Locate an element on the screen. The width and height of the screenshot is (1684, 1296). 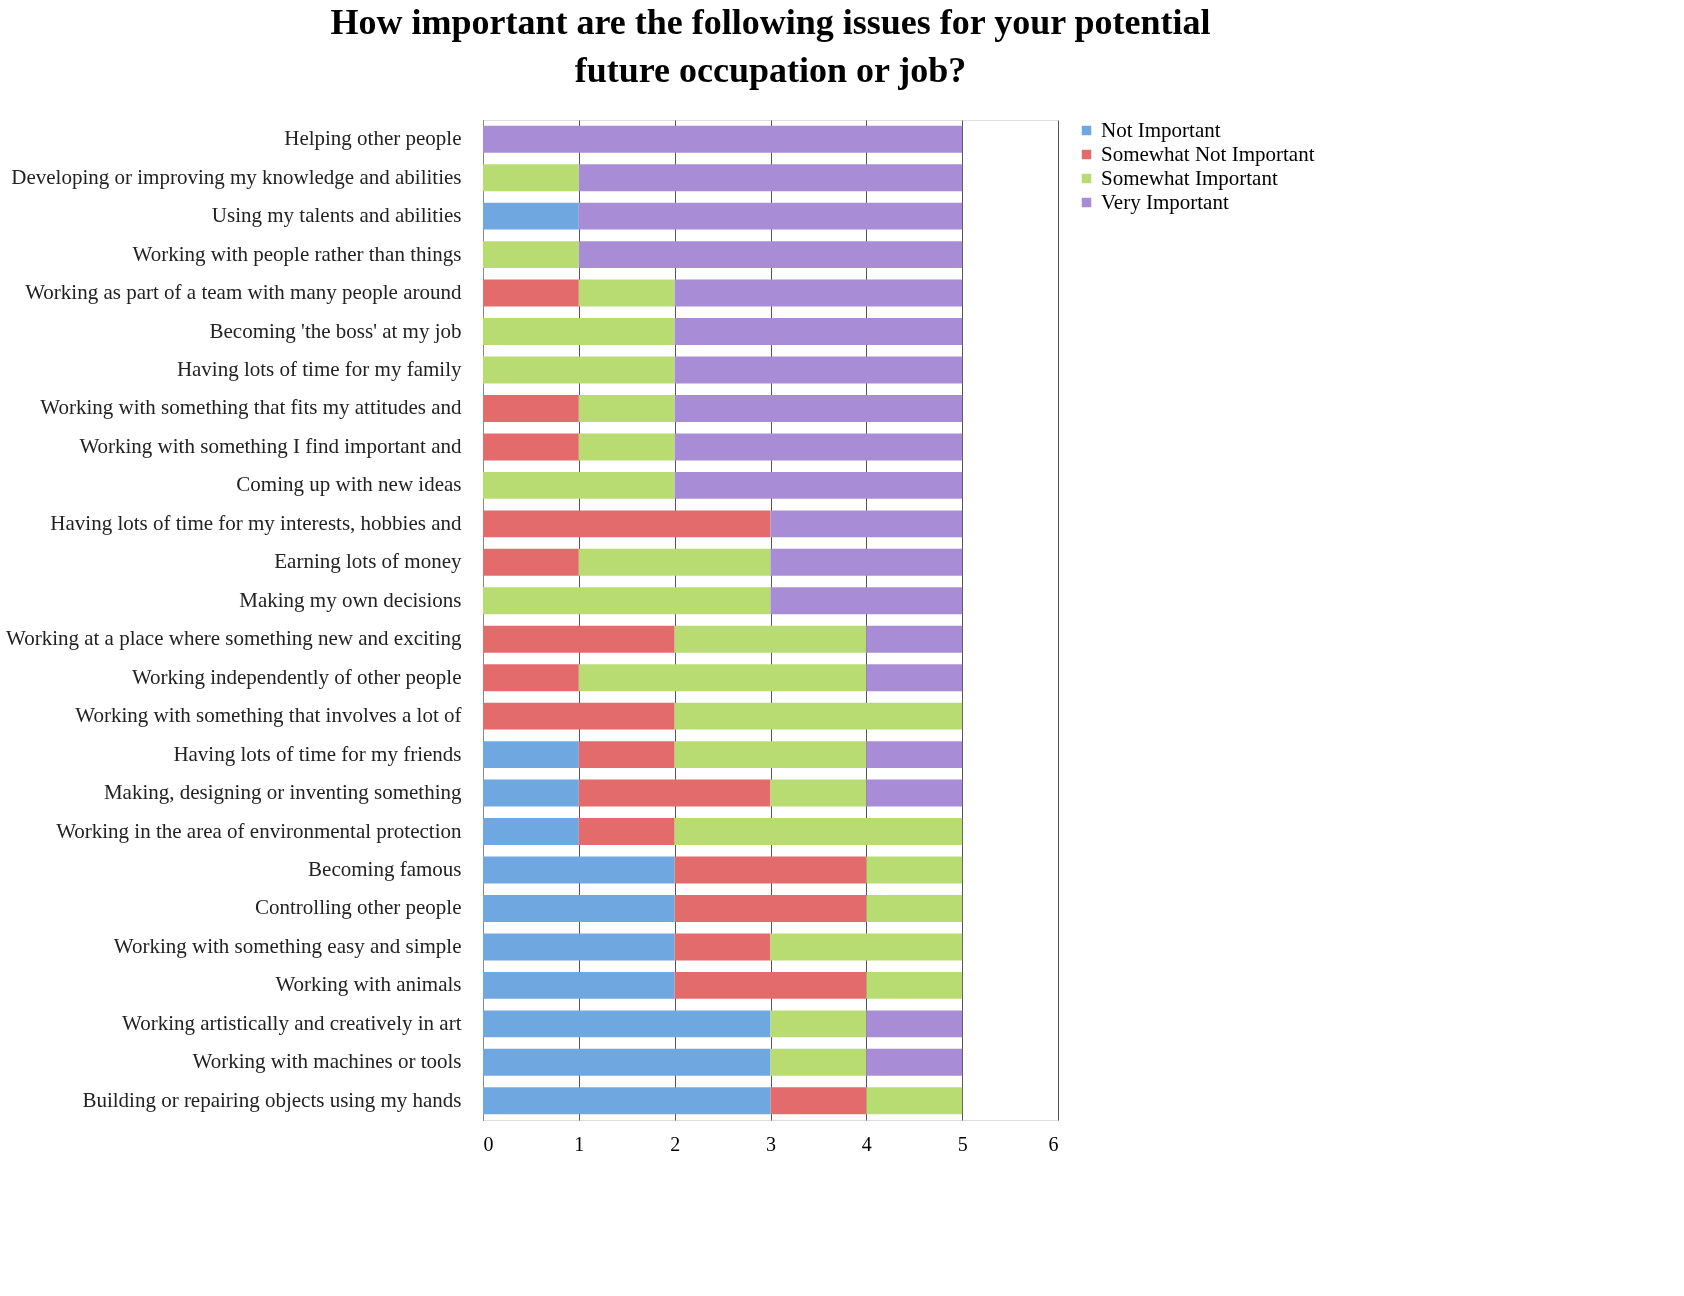
y-tick-label: Working with something that involves a lot of is located at coordinates (268, 715).